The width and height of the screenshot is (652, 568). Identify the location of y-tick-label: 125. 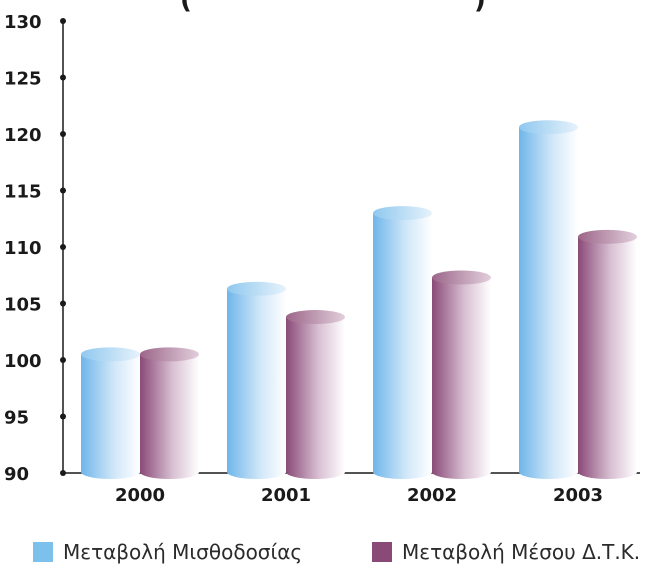
(23, 79).